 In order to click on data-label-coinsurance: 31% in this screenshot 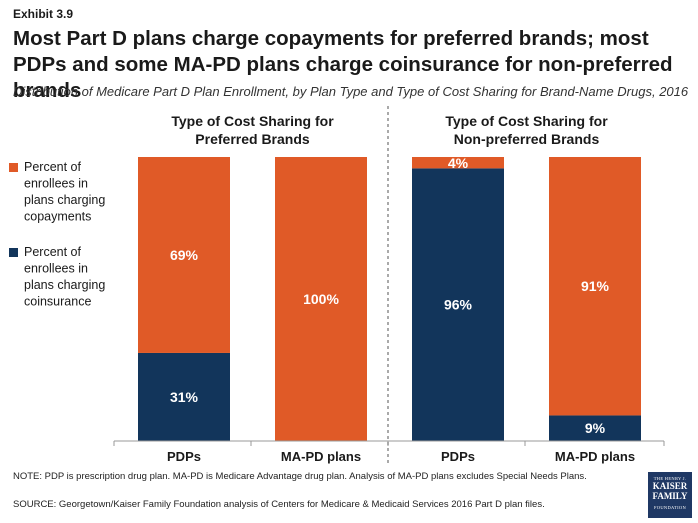, I will do `click(184, 397)`.